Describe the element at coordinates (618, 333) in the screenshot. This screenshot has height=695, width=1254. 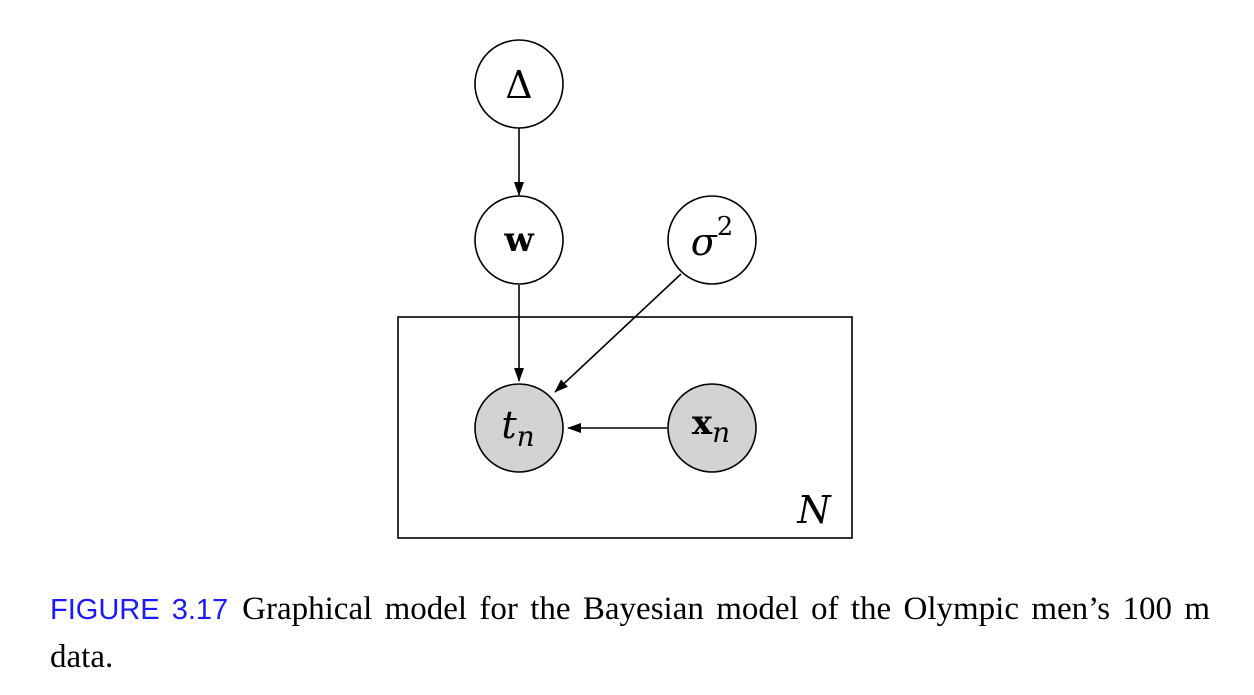
I see `edge-sigma-to-t` at that location.